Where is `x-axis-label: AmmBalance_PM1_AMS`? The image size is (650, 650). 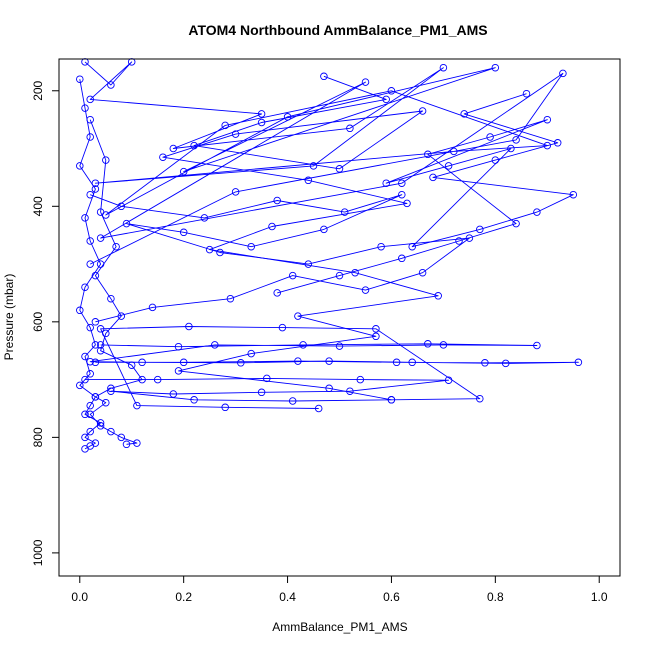 x-axis-label: AmmBalance_PM1_AMS is located at coordinates (339, 627).